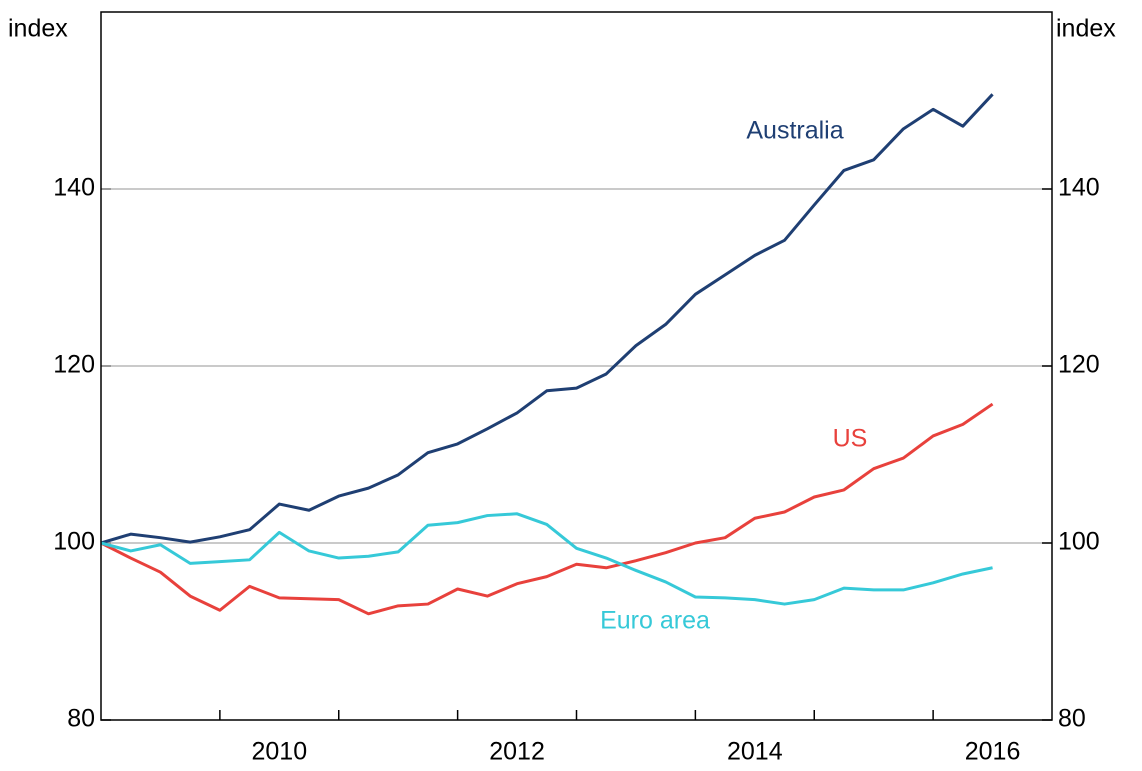 Image resolution: width=1142 pixels, height=771 pixels. What do you see at coordinates (74, 188) in the screenshot?
I see `y-tick-label: 140` at bounding box center [74, 188].